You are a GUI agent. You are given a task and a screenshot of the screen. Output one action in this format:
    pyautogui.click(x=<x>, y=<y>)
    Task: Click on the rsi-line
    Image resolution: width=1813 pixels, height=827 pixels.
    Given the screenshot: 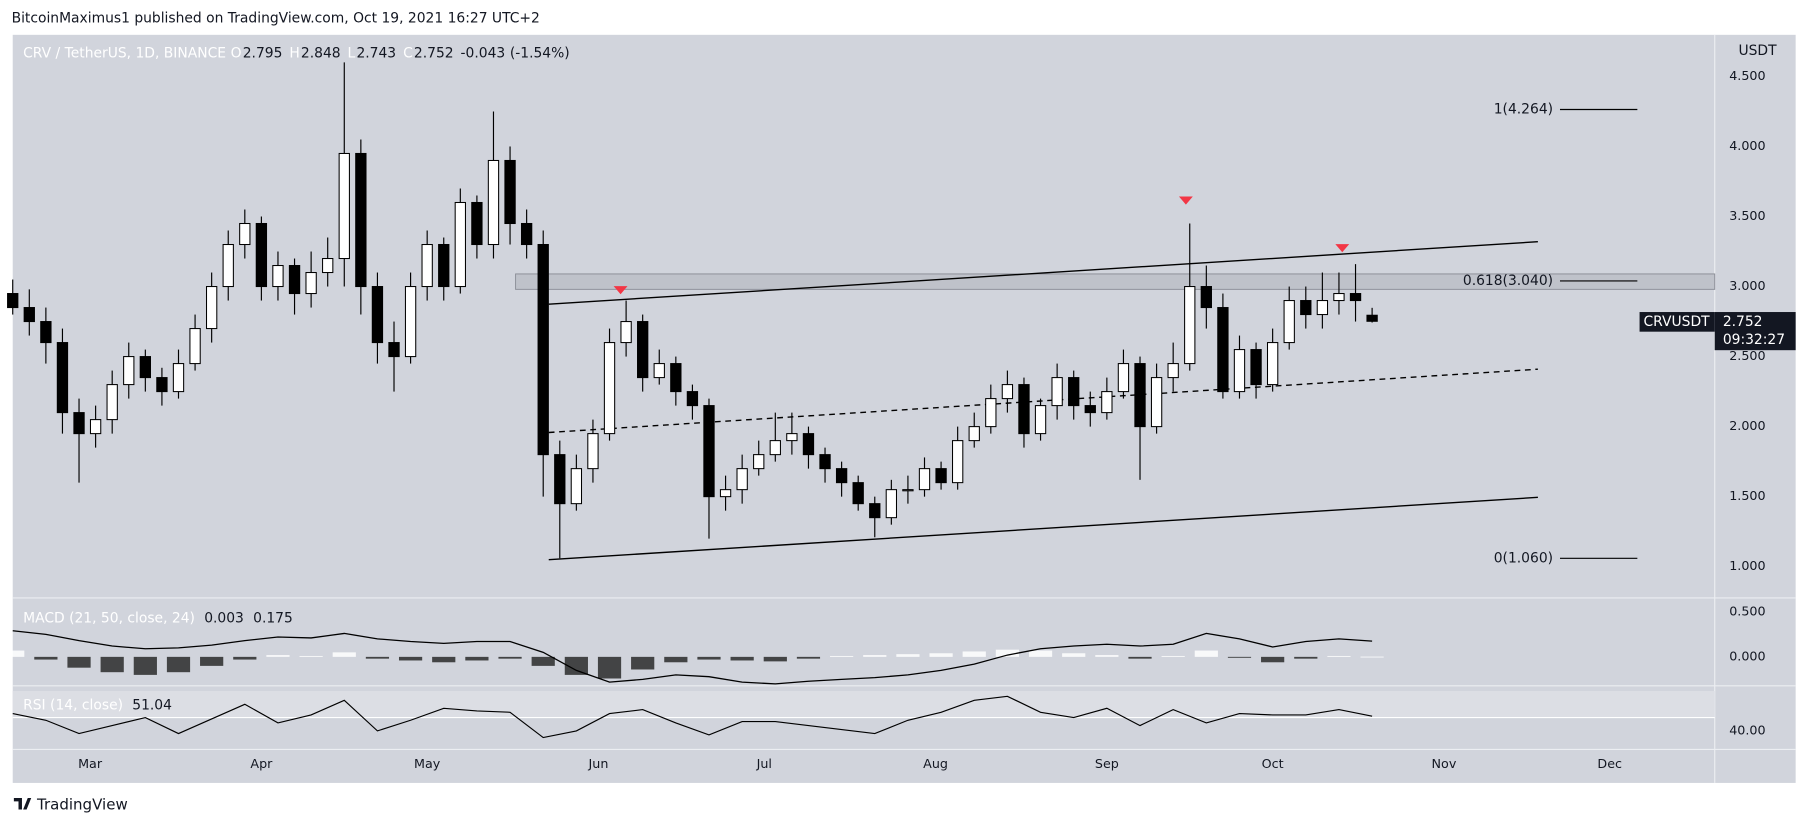 What is the action you would take?
    pyautogui.click(x=692, y=717)
    